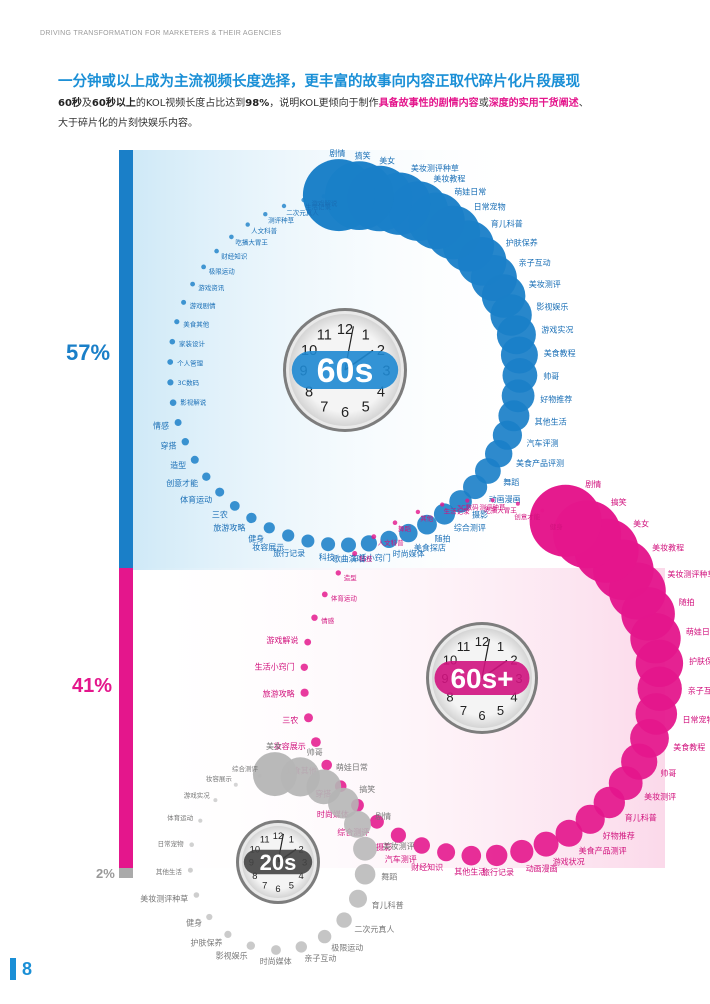  I want to click on bubble-测评种草, so click(265, 214).